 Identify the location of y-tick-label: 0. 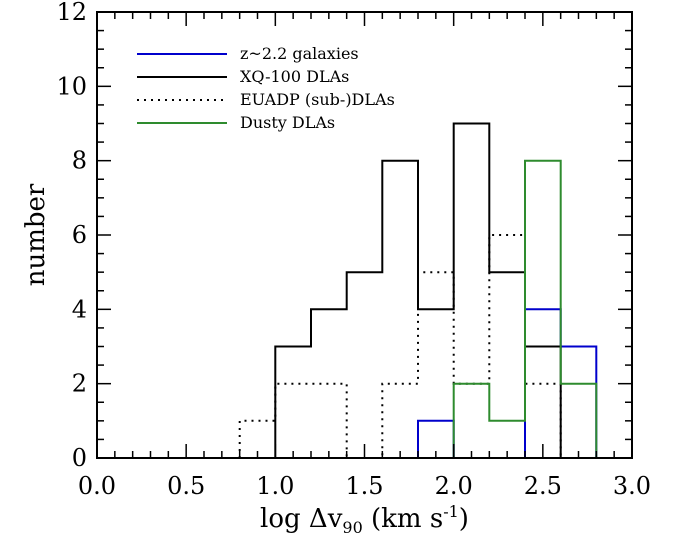
(79, 458).